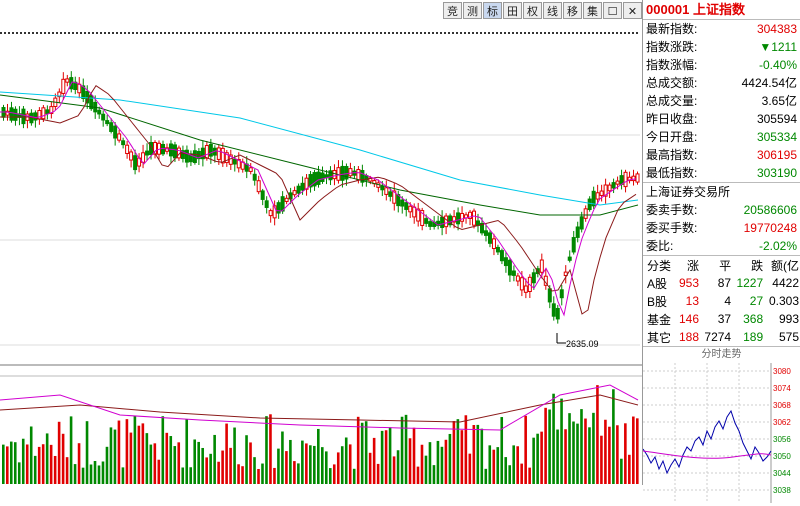 This screenshot has height=506, width=800. I want to click on toolbar-button-0: 竞, so click(452, 10).